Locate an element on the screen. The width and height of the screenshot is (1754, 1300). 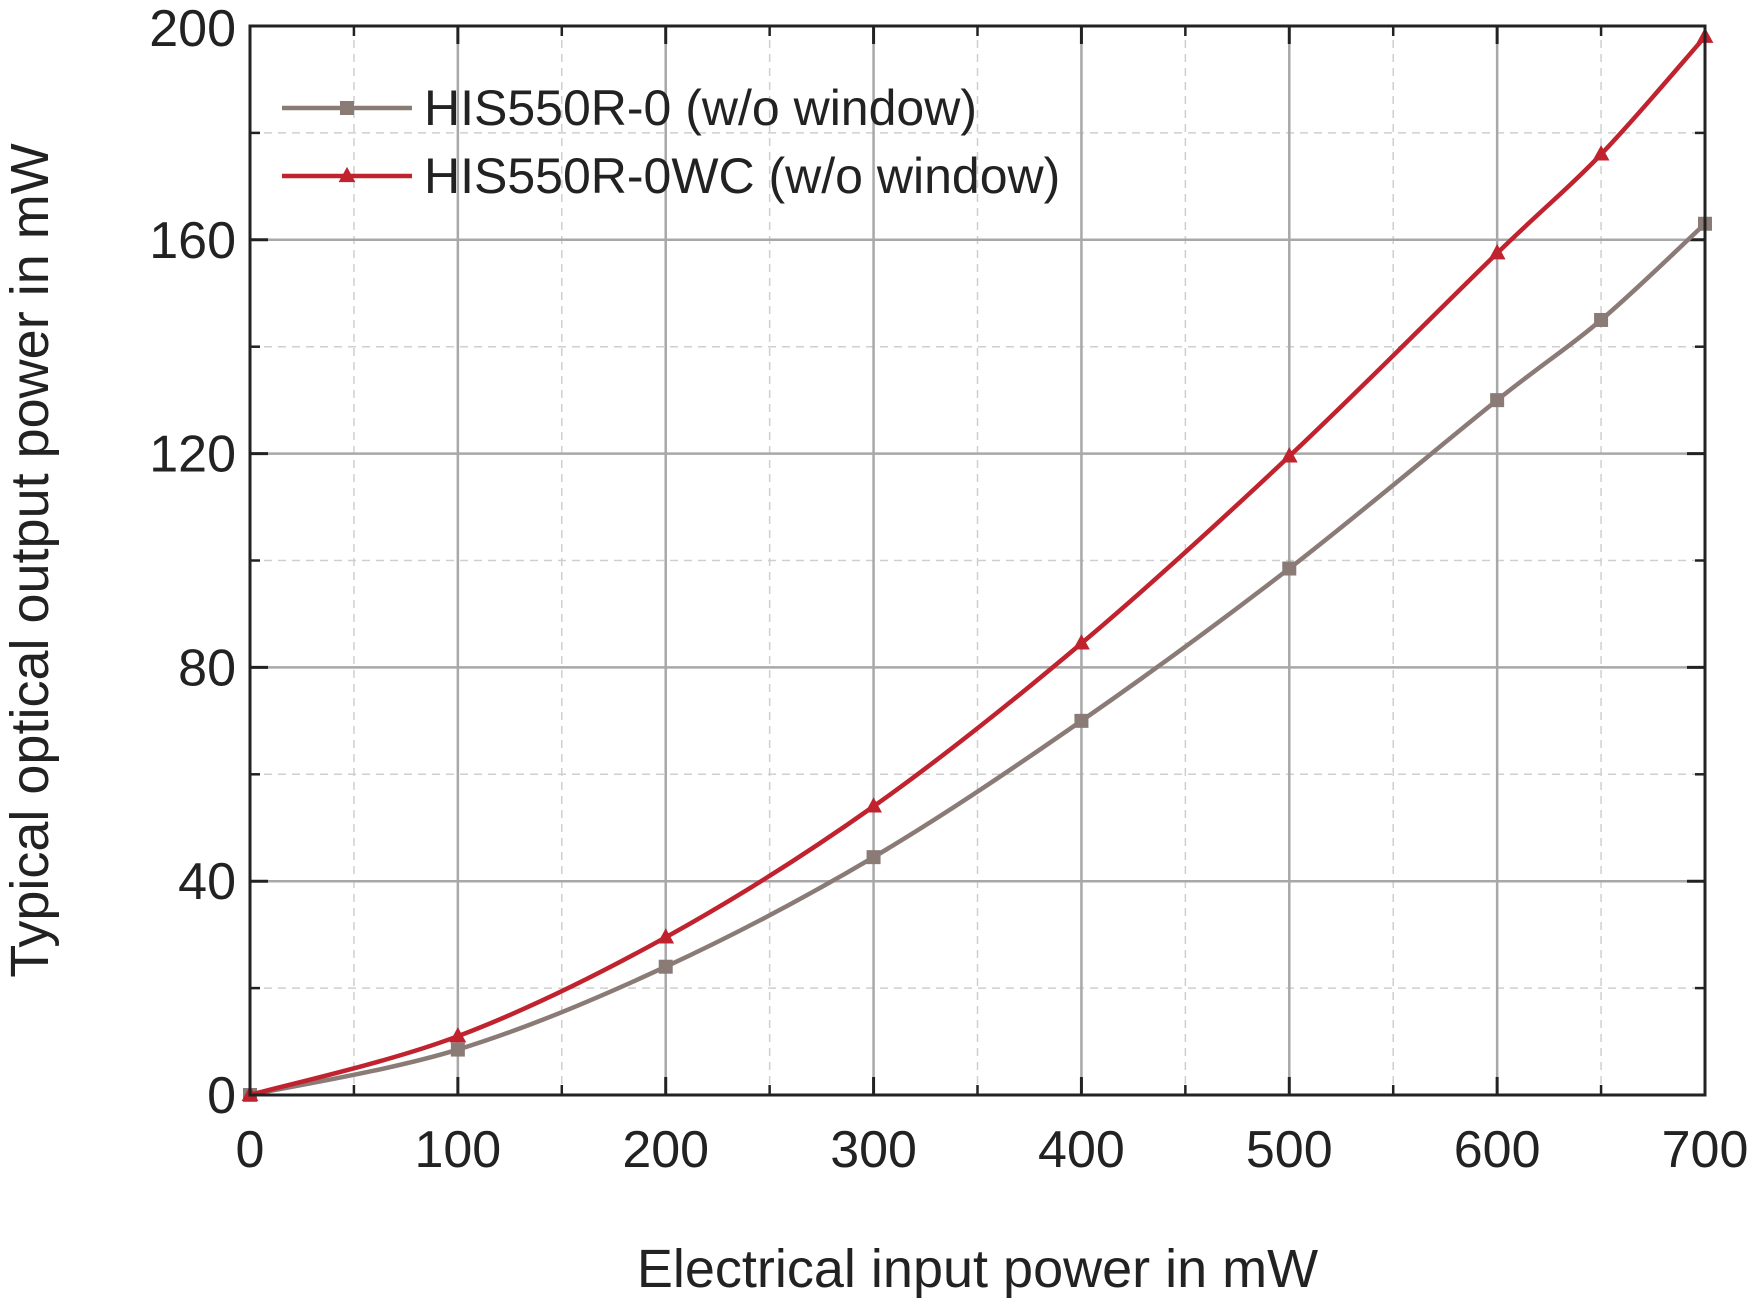
legend-label: HIS550R-0WC (w/o window) is located at coordinates (742, 176).